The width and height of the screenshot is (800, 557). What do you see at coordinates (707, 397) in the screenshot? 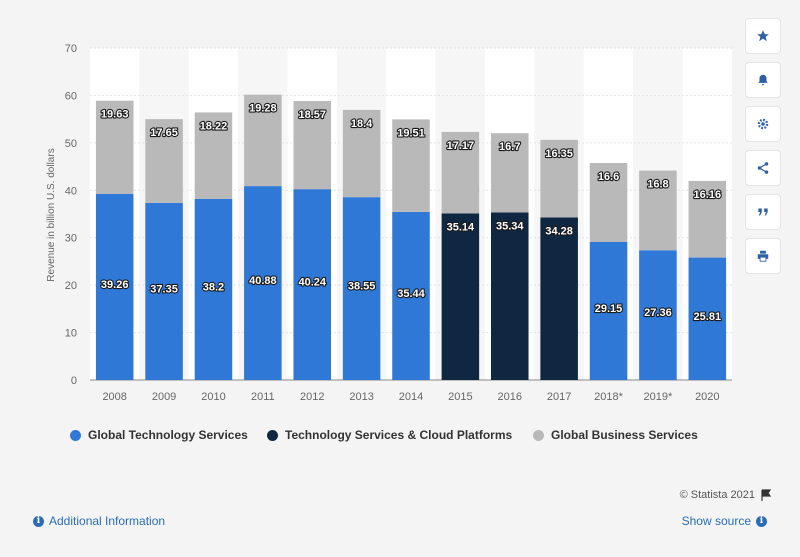
I see `x-tick-label: 2020` at bounding box center [707, 397].